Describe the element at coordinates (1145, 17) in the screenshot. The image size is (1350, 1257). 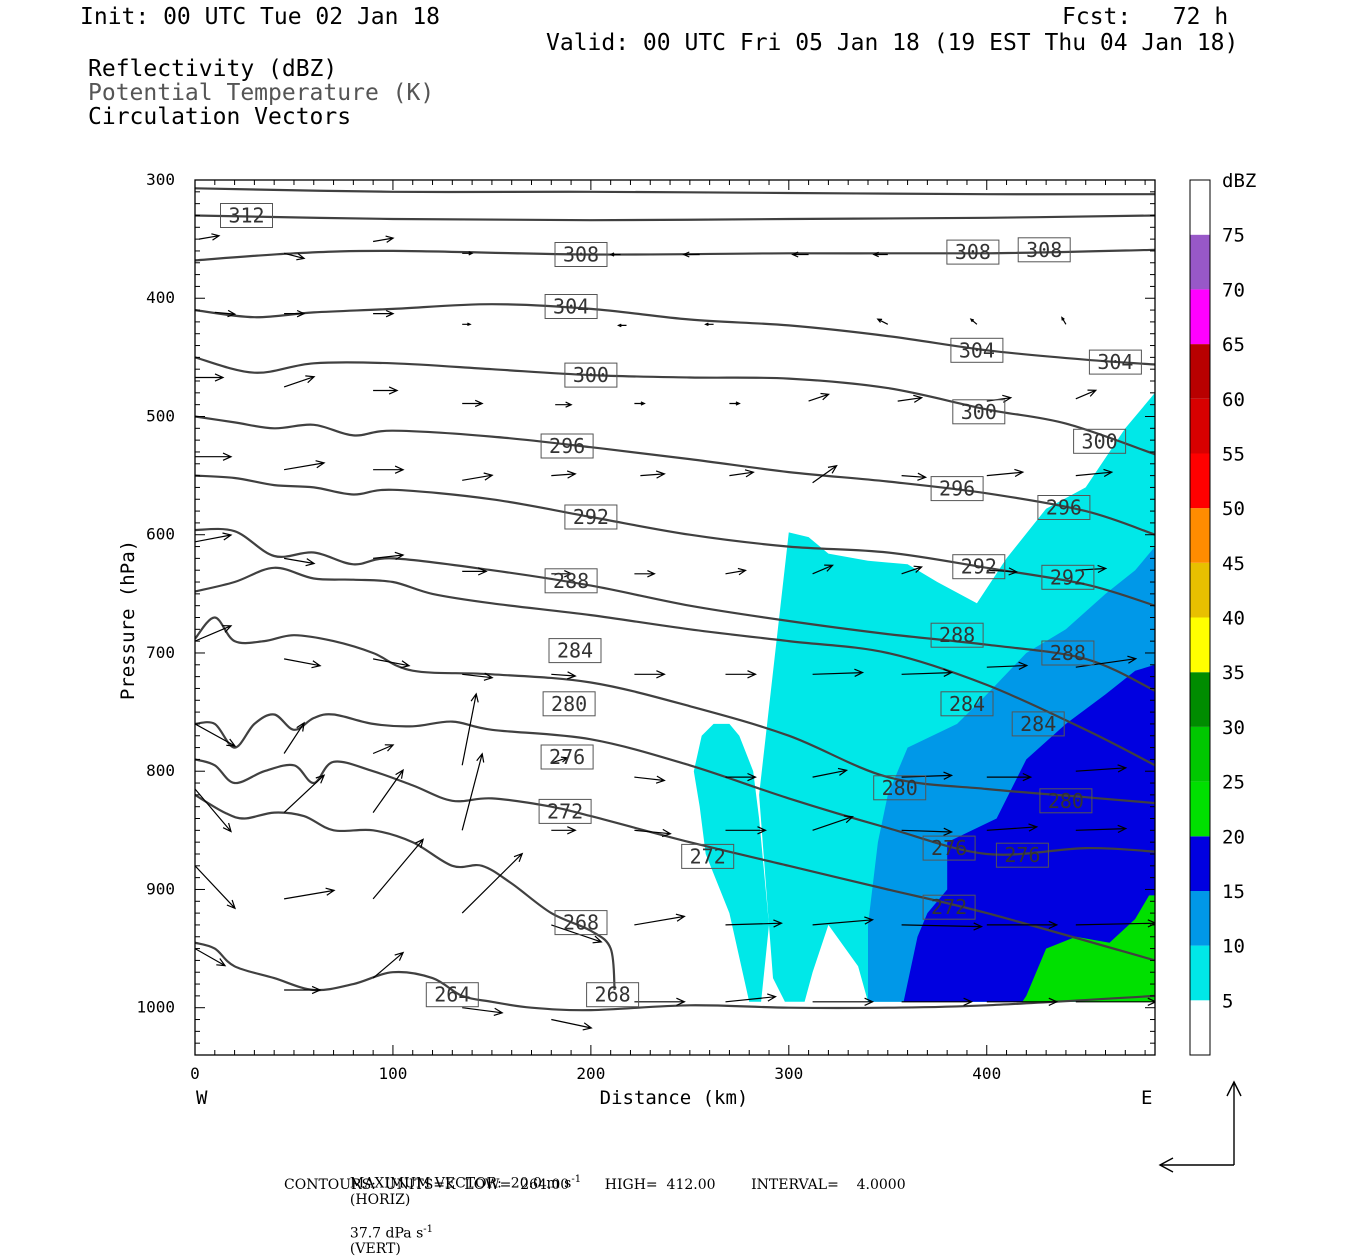
I see `forecast-hour: Fcst: 72 h` at that location.